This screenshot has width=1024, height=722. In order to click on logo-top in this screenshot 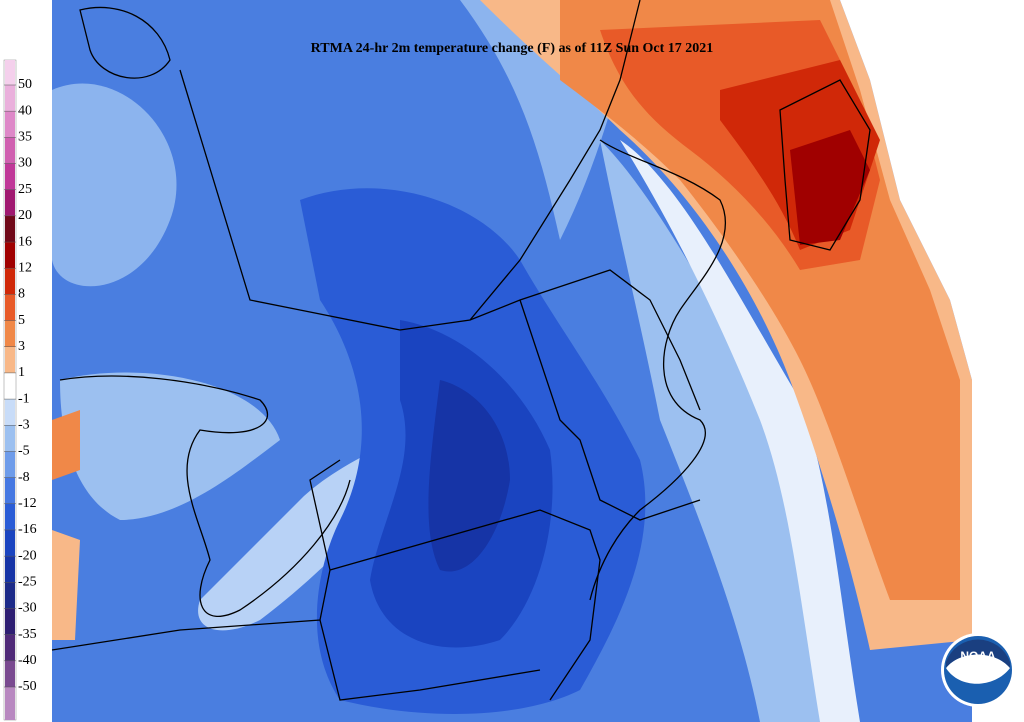, I will do `click(978, 653)`.